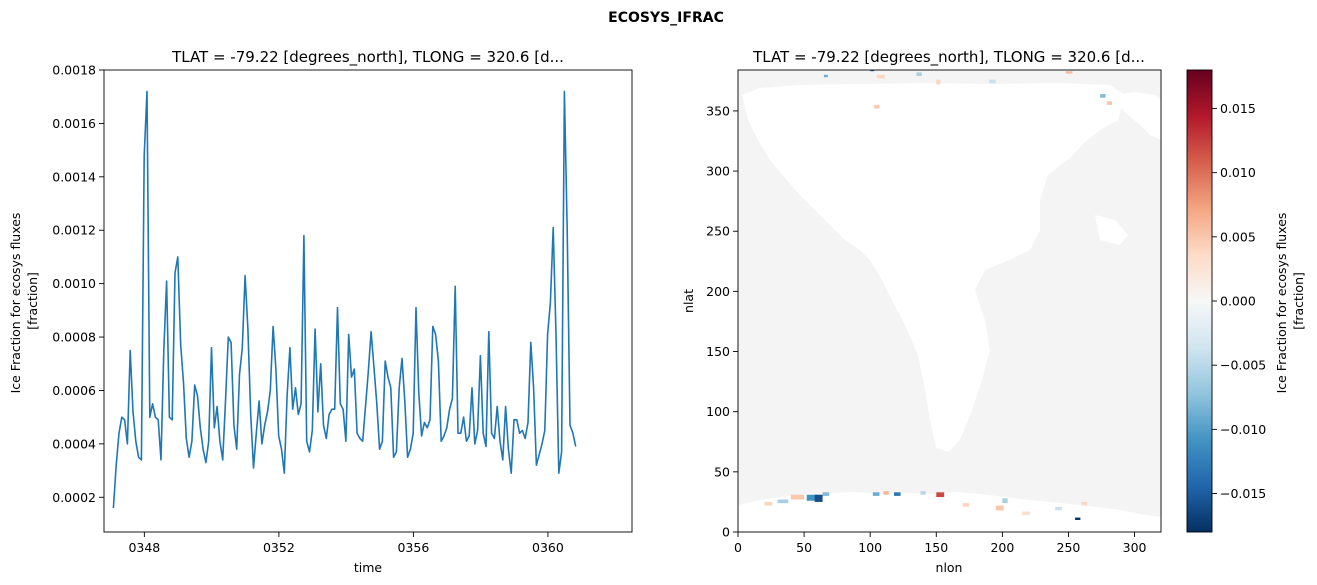 This screenshot has width=1317, height=585. What do you see at coordinates (1298, 301) in the screenshot?
I see `colorbar-label-line2: [fraction]` at bounding box center [1298, 301].